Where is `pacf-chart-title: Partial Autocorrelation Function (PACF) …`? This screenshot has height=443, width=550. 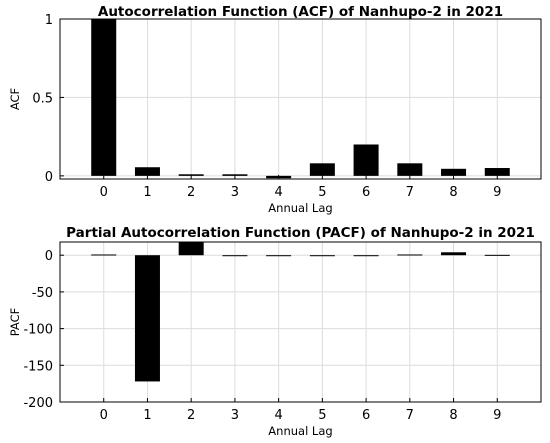 pacf-chart-title: Partial Autocorrelation Function (PACF) … is located at coordinates (300, 233).